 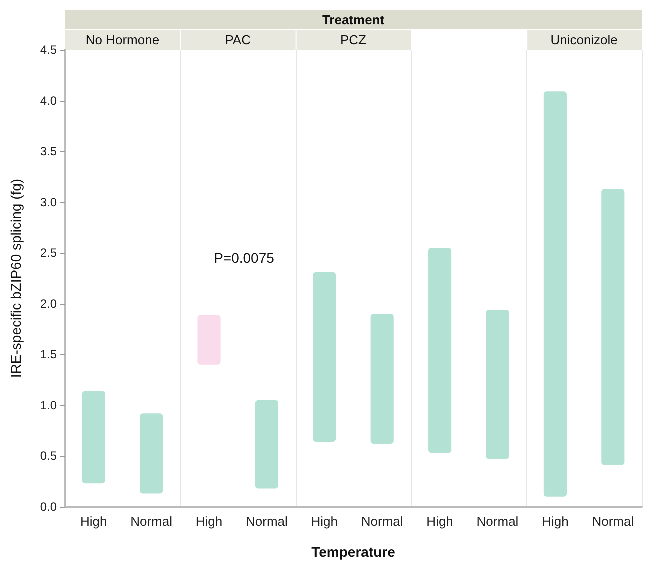 I want to click on text: No Hormone, so click(x=123, y=40).